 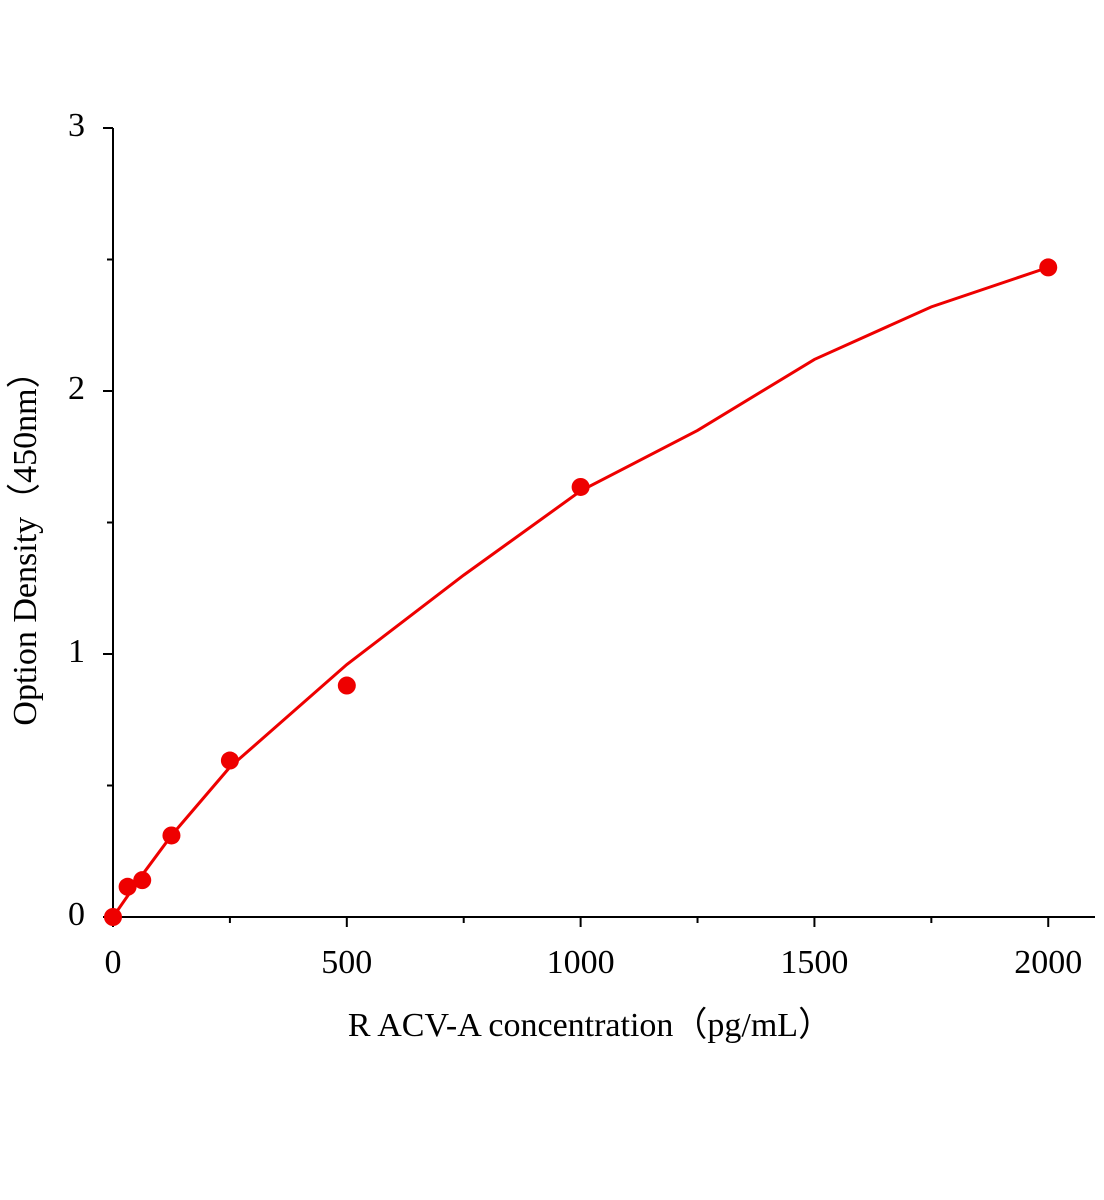 I want to click on y-tick-label: 0, so click(x=76, y=914).